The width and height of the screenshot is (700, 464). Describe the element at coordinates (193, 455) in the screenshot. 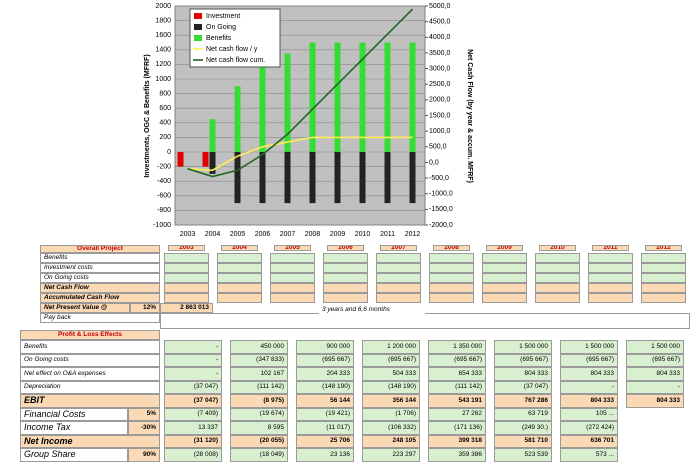

I see `cell: (28 008)` at that location.